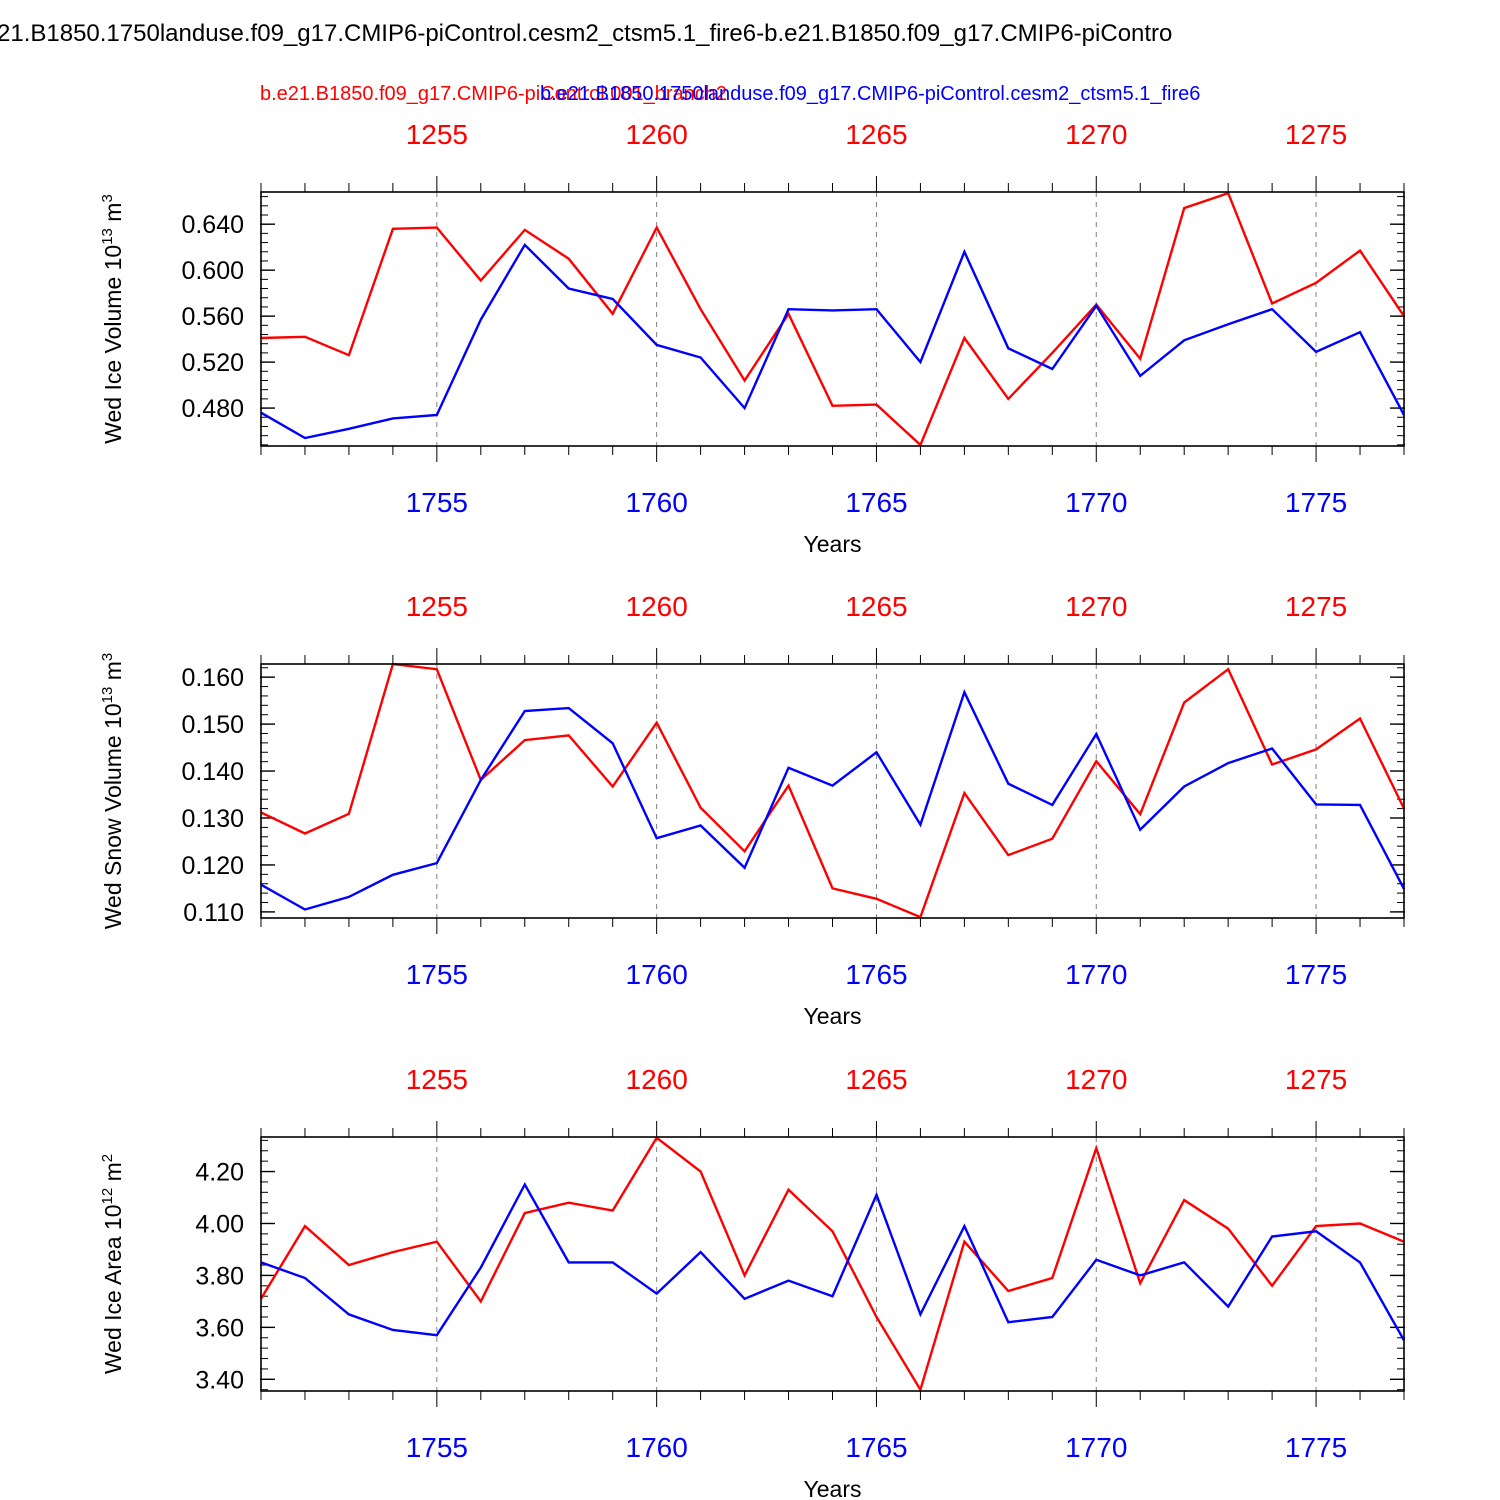 The height and width of the screenshot is (1500, 1500). Describe the element at coordinates (212, 866) in the screenshot. I see `y-tick-label: 0.120` at that location.